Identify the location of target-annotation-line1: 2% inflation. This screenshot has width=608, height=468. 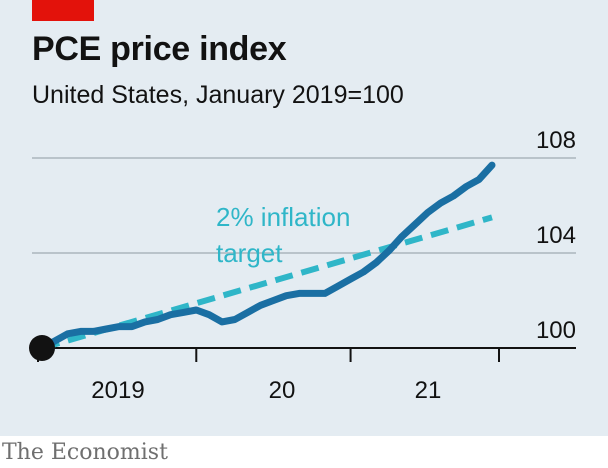
(283, 217).